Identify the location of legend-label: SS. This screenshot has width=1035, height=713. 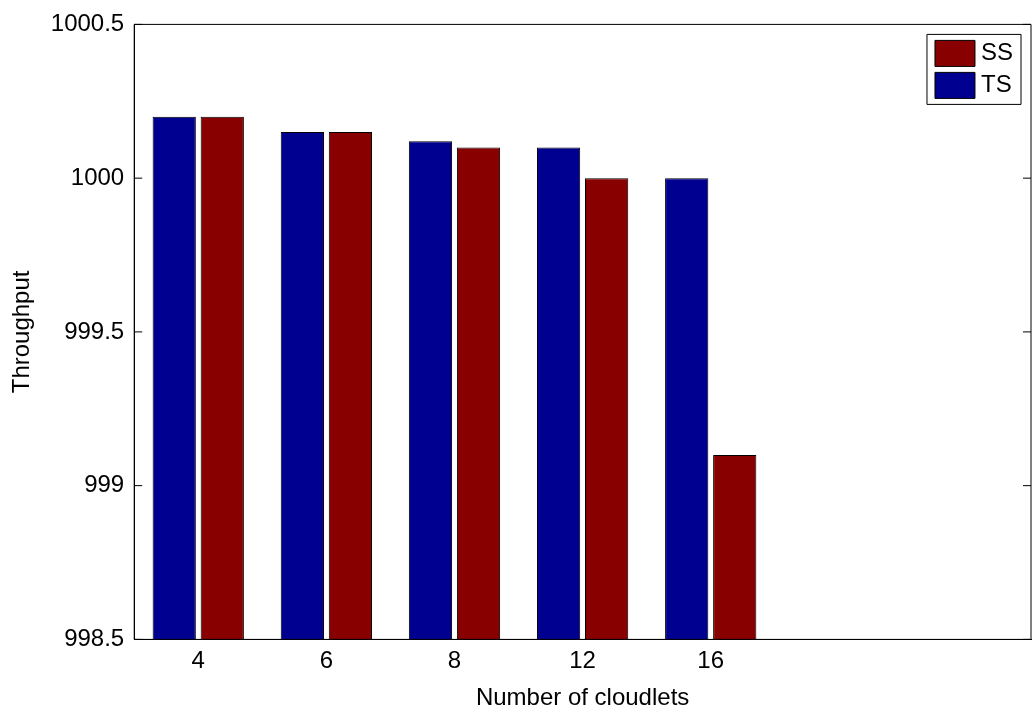
(996, 52).